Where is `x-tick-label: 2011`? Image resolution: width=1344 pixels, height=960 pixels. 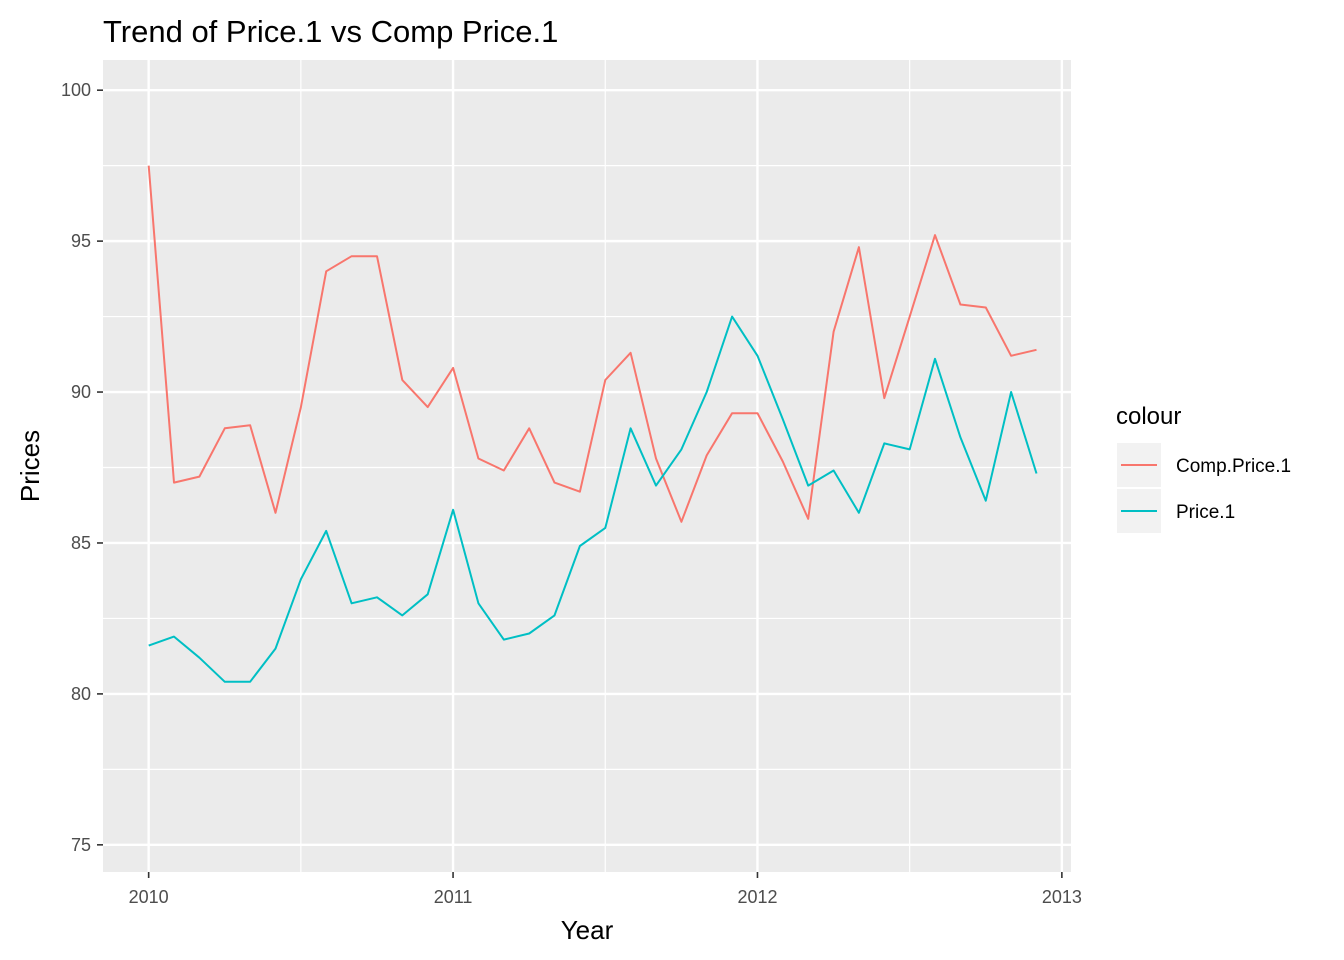 x-tick-label: 2011 is located at coordinates (453, 897).